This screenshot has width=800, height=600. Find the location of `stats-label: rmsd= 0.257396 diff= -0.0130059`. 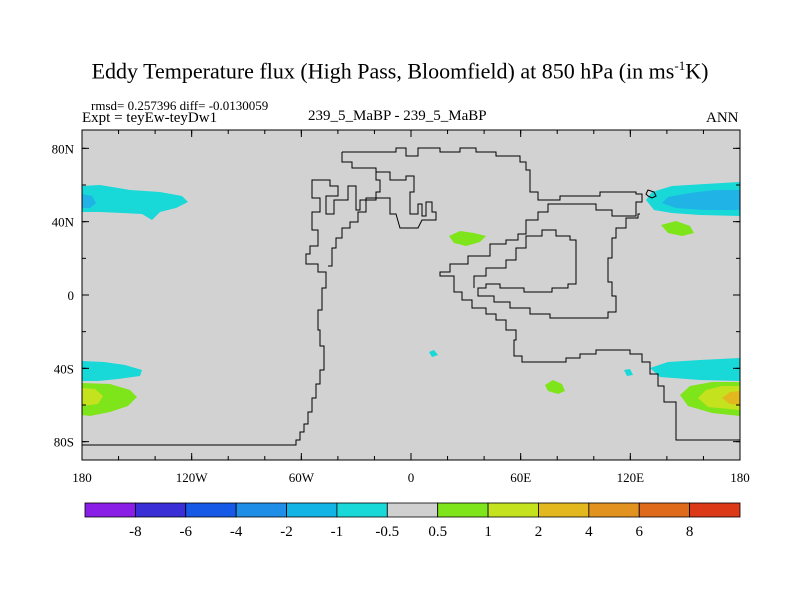

stats-label: rmsd= 0.257396 diff= -0.0130059 is located at coordinates (180, 105).